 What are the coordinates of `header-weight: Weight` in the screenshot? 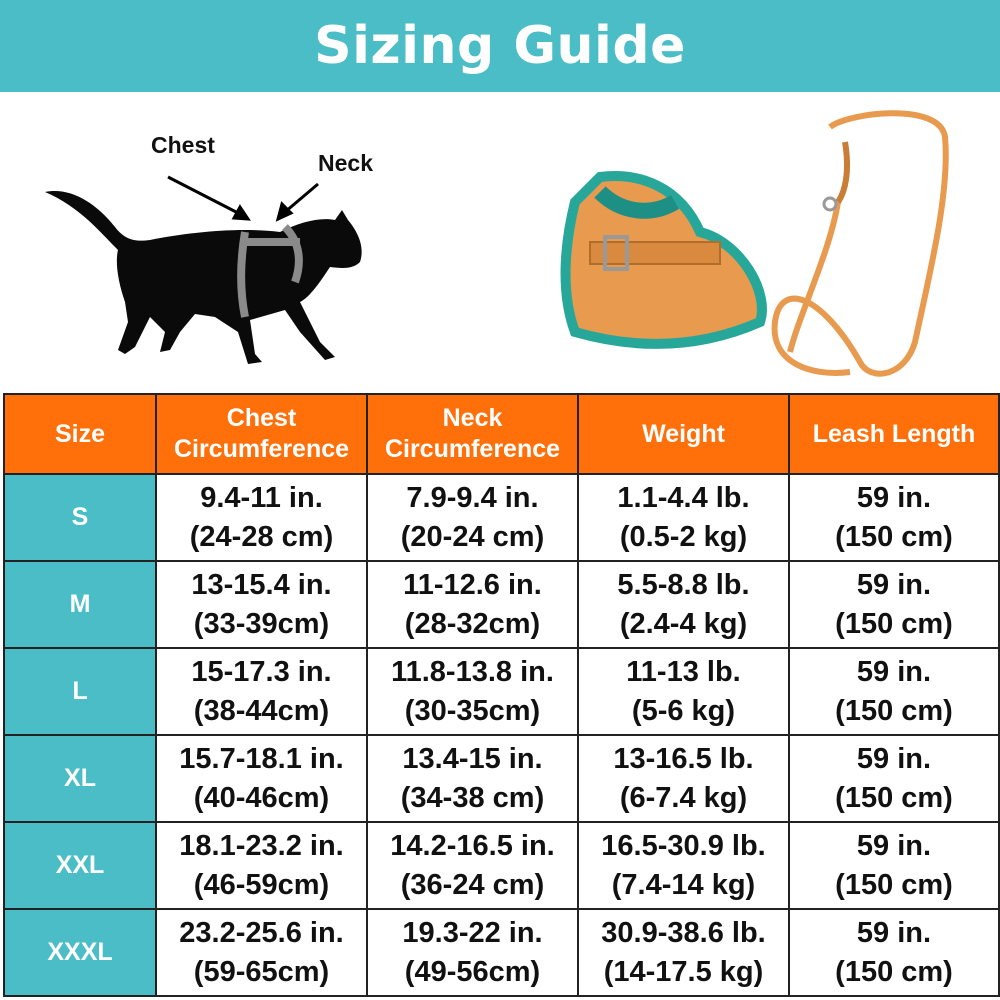 It's located at (683, 434).